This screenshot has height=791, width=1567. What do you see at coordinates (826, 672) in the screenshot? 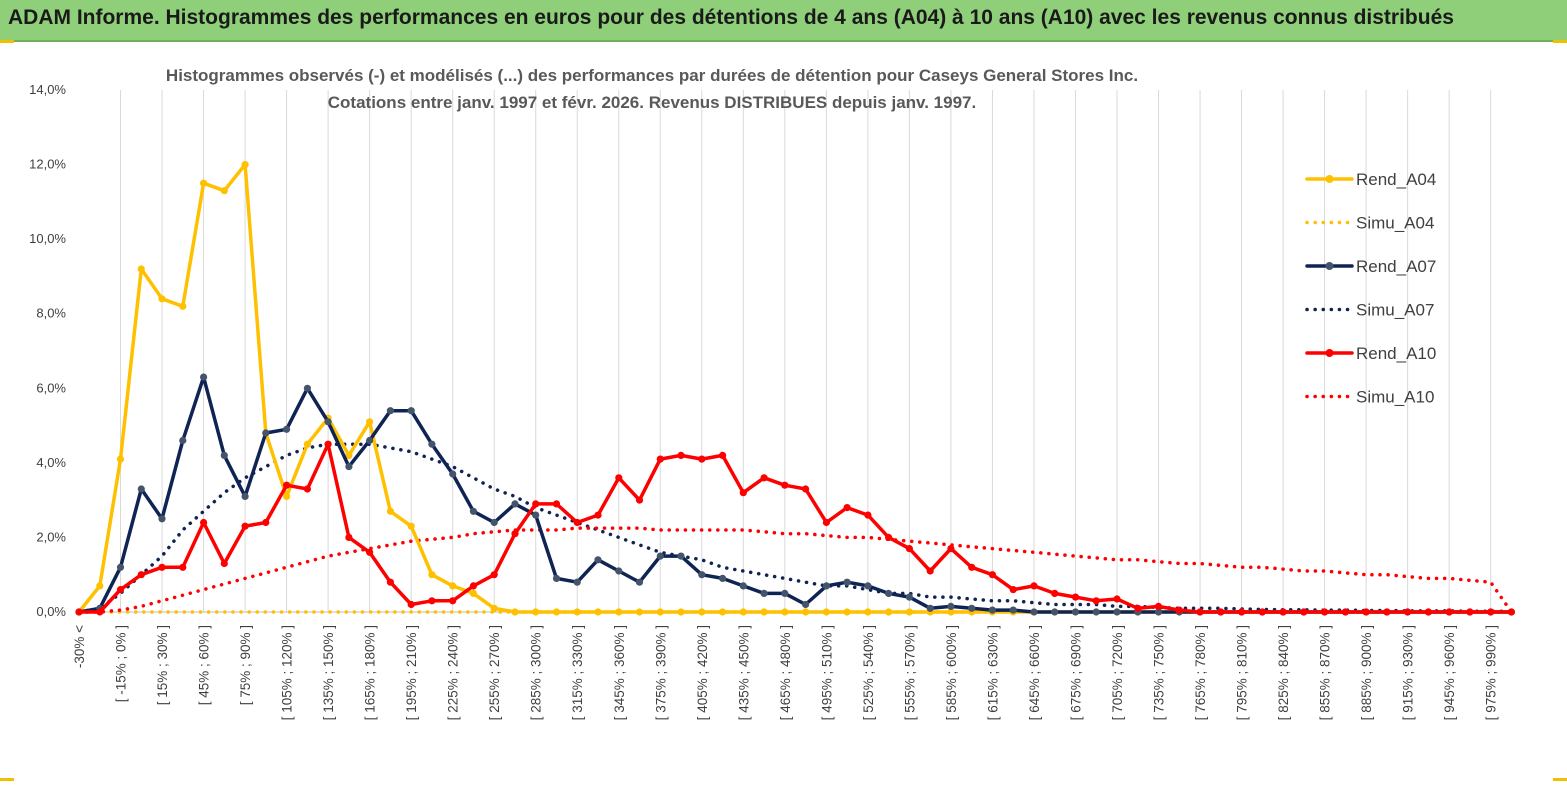
I see `x-tick-label: [ 495% ; 510% ]` at bounding box center [826, 672].